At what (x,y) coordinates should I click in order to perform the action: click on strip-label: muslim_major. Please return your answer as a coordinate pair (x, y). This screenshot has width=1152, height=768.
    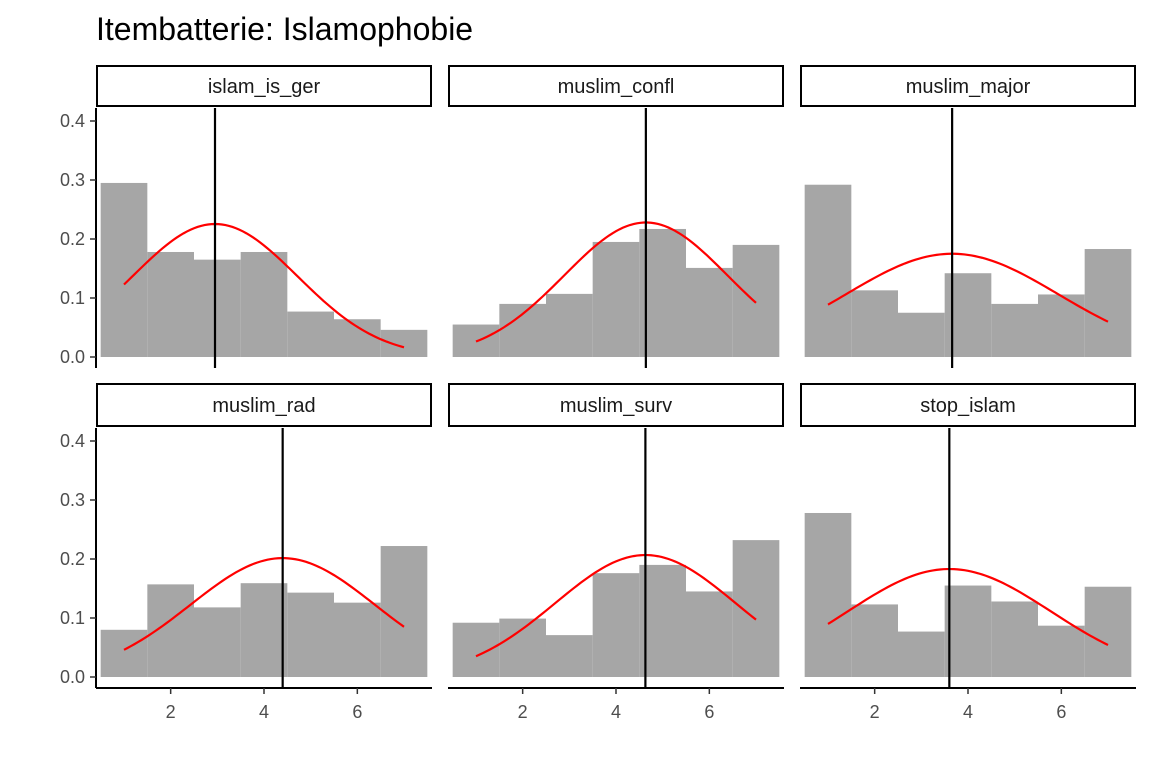
    Looking at the image, I should click on (968, 87).